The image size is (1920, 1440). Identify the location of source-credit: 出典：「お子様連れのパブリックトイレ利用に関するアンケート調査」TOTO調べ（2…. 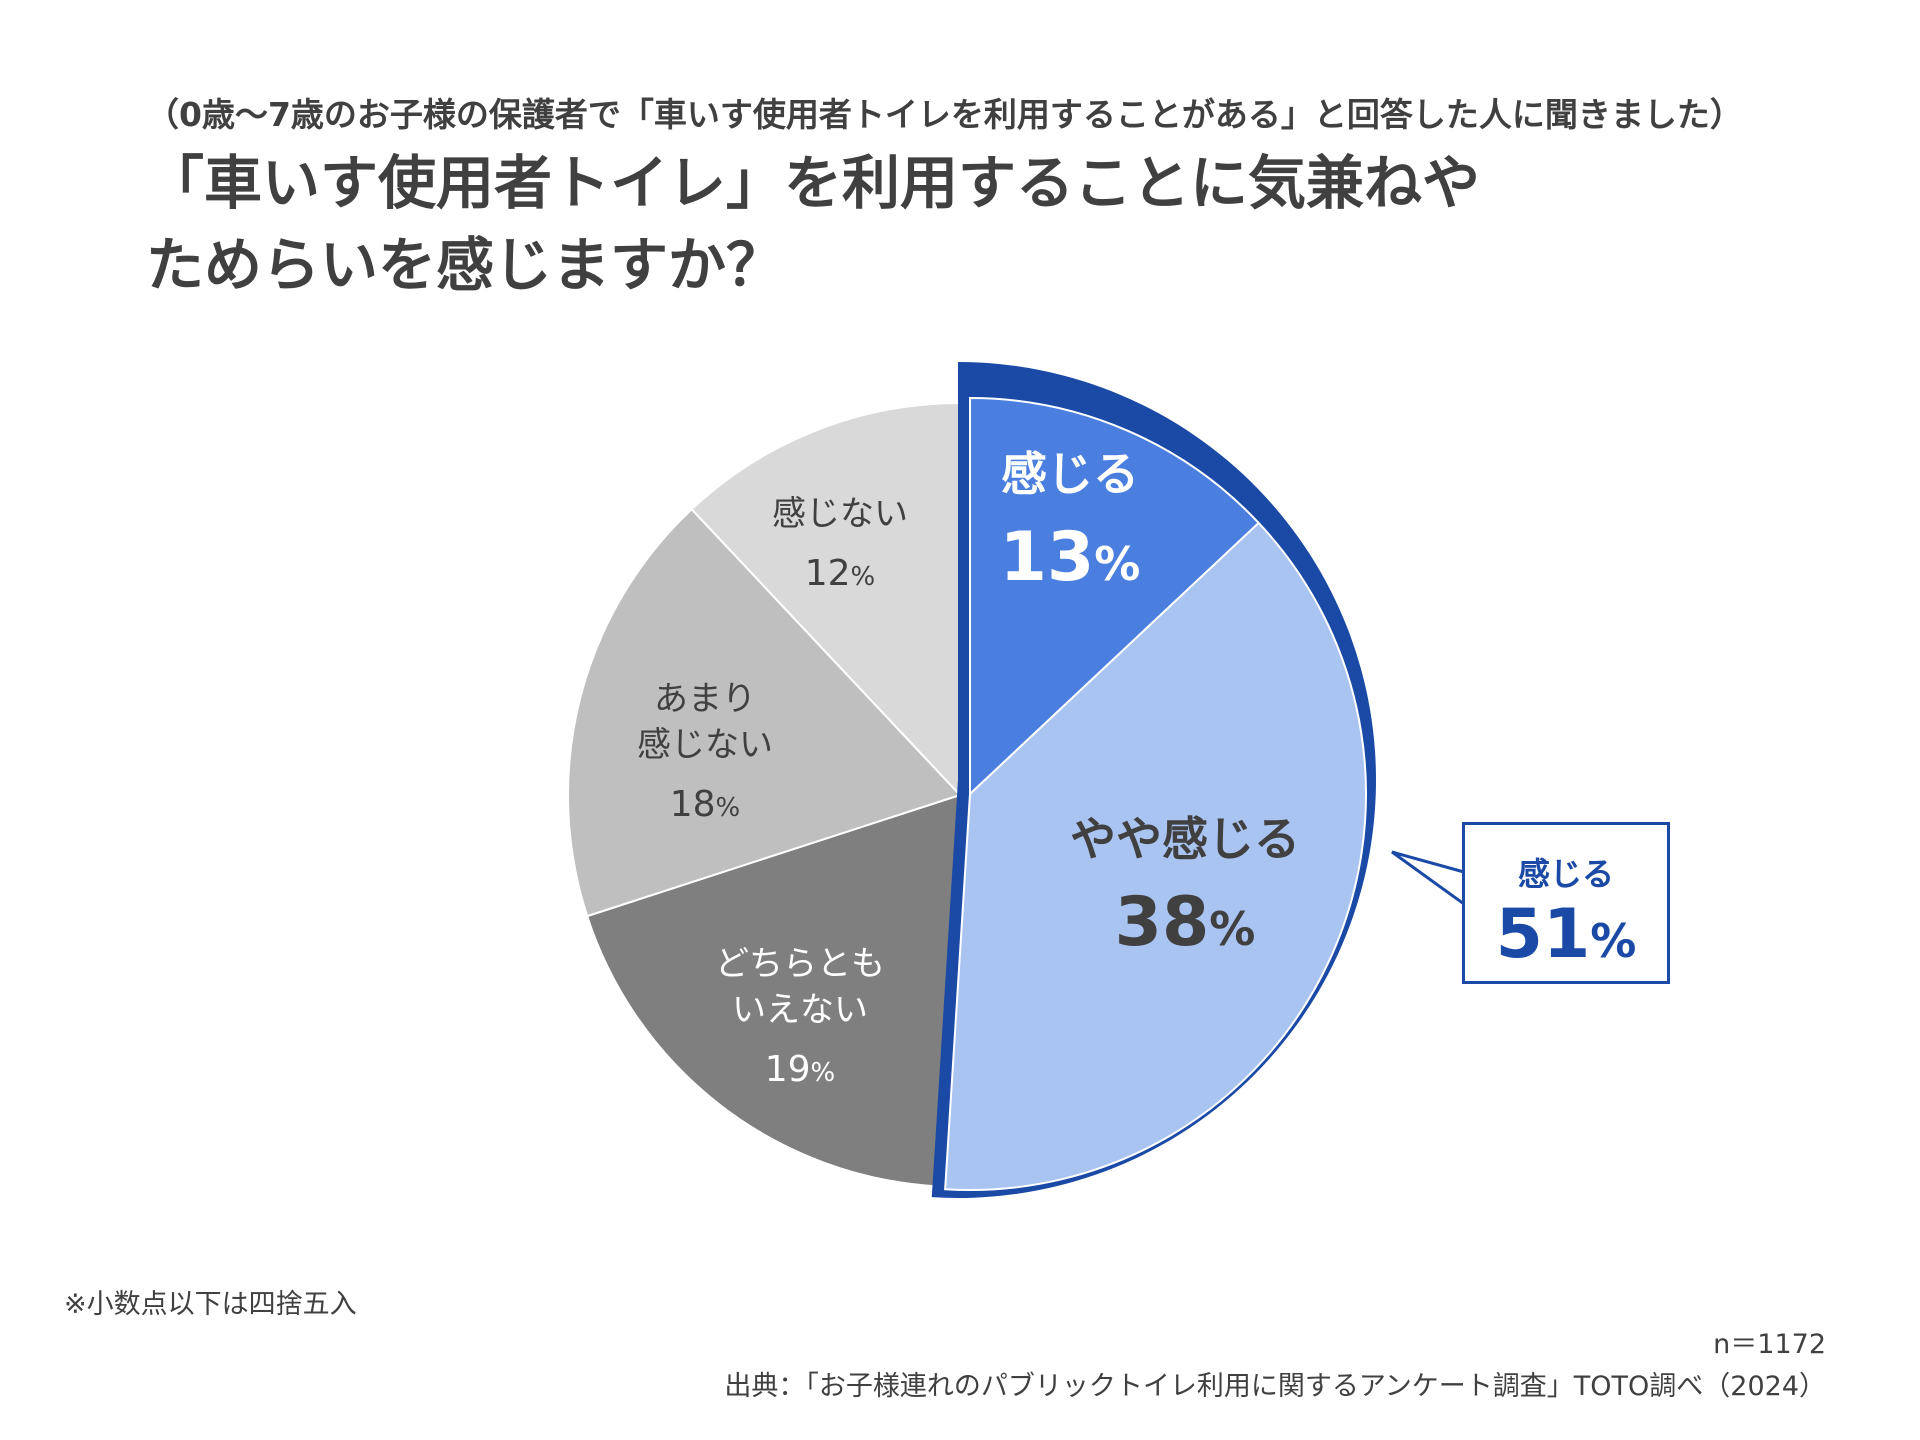
(1275, 1386).